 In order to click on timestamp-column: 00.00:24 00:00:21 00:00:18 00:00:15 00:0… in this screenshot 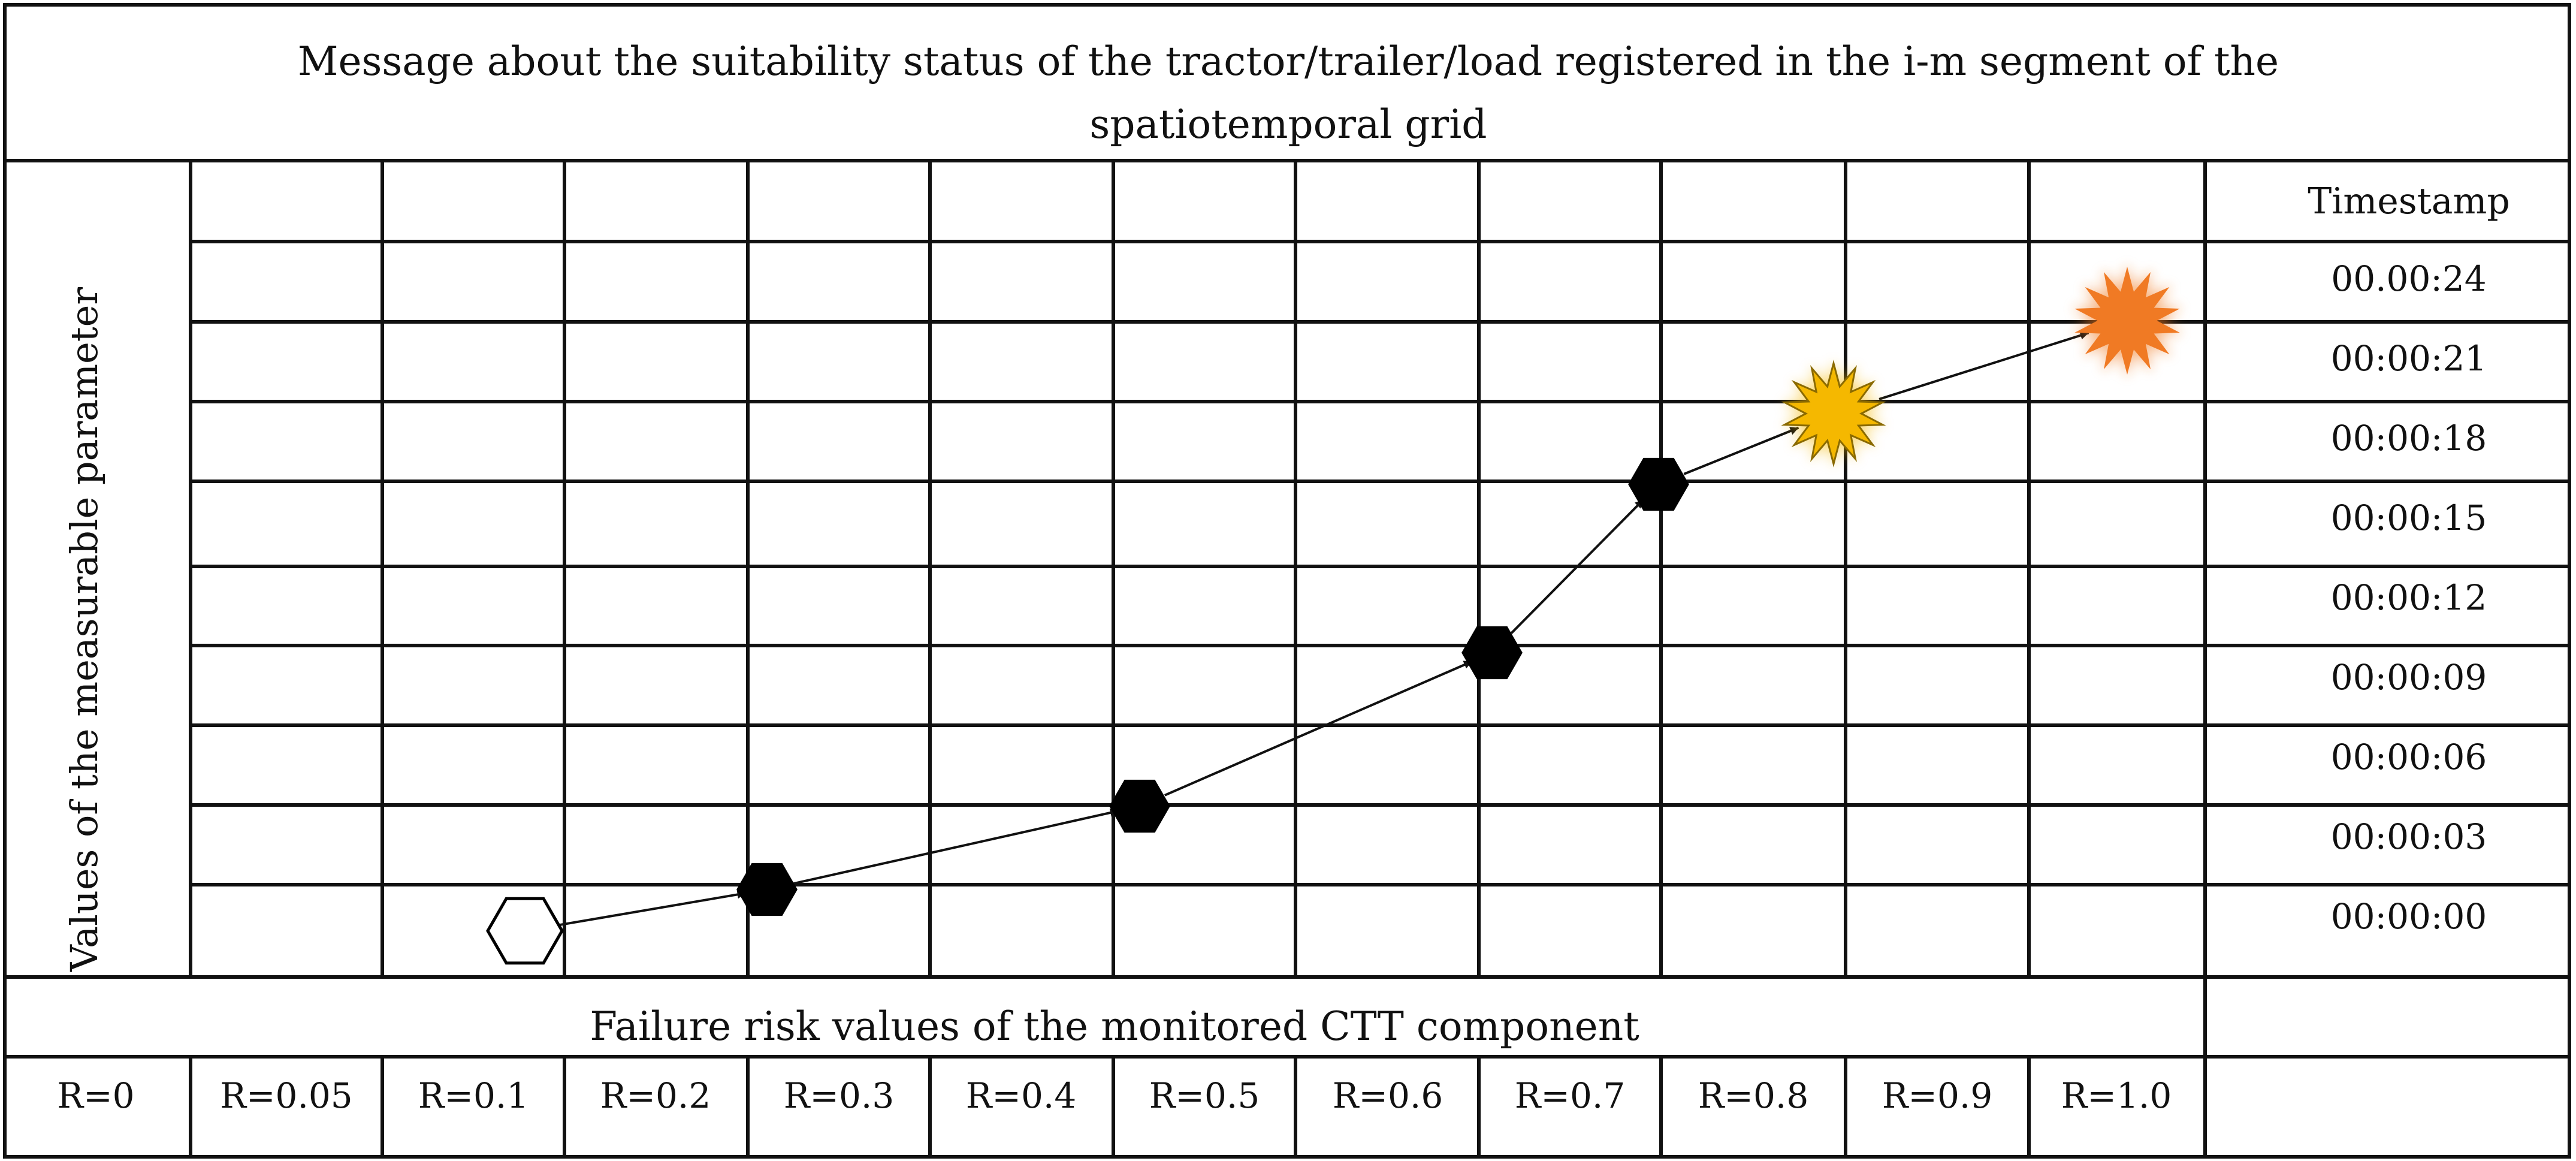, I will do `click(2409, 597)`.